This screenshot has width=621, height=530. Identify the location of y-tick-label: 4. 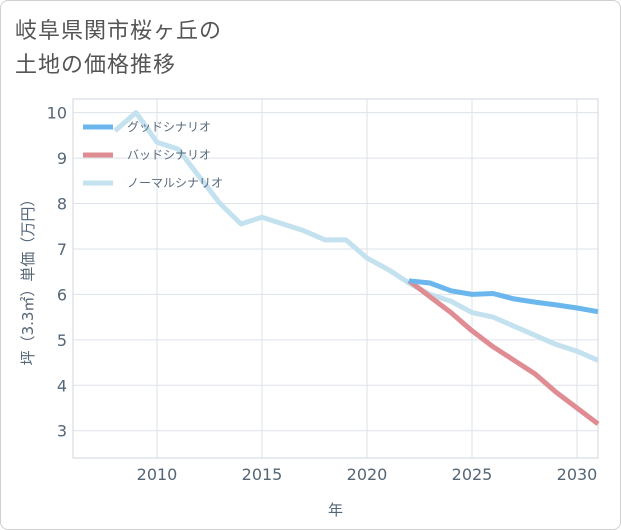
(62, 385).